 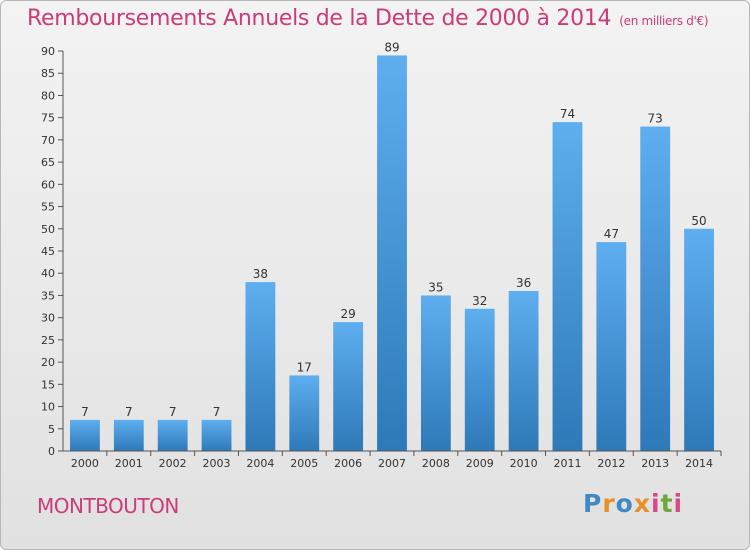 What do you see at coordinates (260, 463) in the screenshot?
I see `x-tick-label: 2004` at bounding box center [260, 463].